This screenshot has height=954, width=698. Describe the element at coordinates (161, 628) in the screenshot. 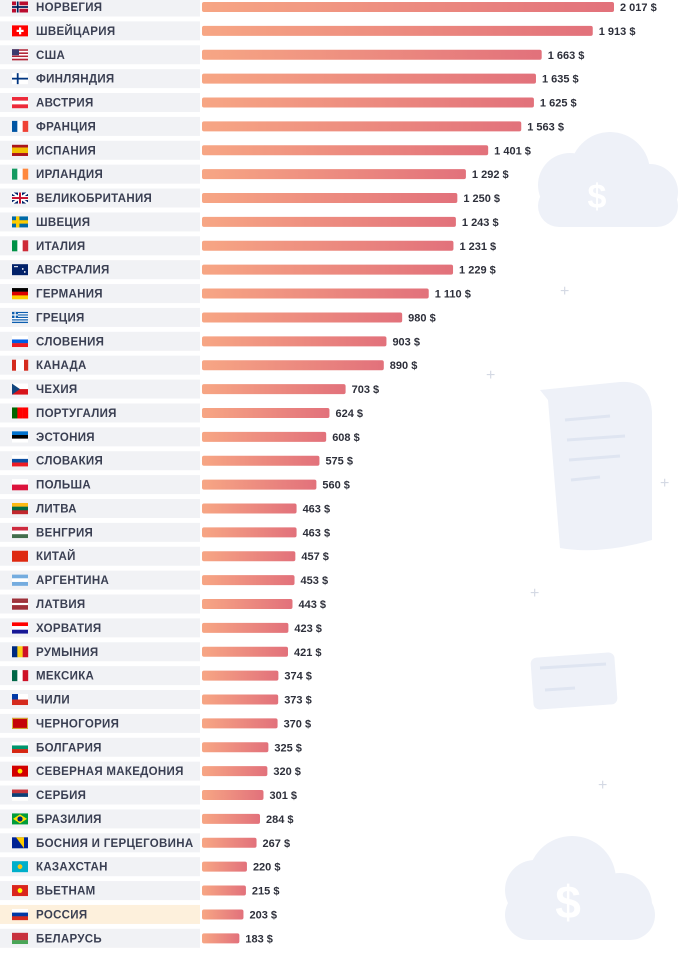

I see `chart-row: ХОРВАТИЯ 423 $` at that location.